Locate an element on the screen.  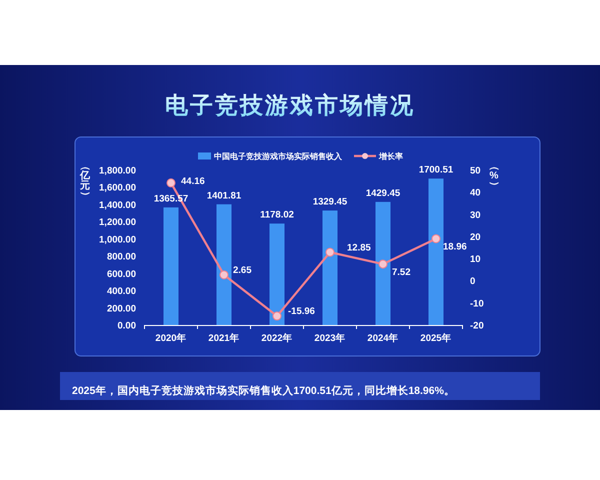
x-tick-label: 2022年 is located at coordinates (277, 338).